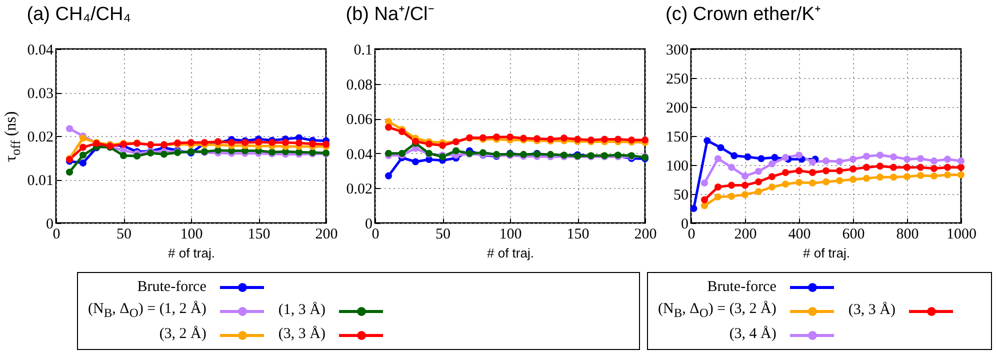 Image resolution: width=996 pixels, height=363 pixels. Describe the element at coordinates (359, 85) in the screenshot. I see `y-tick-label: 0.08` at that location.